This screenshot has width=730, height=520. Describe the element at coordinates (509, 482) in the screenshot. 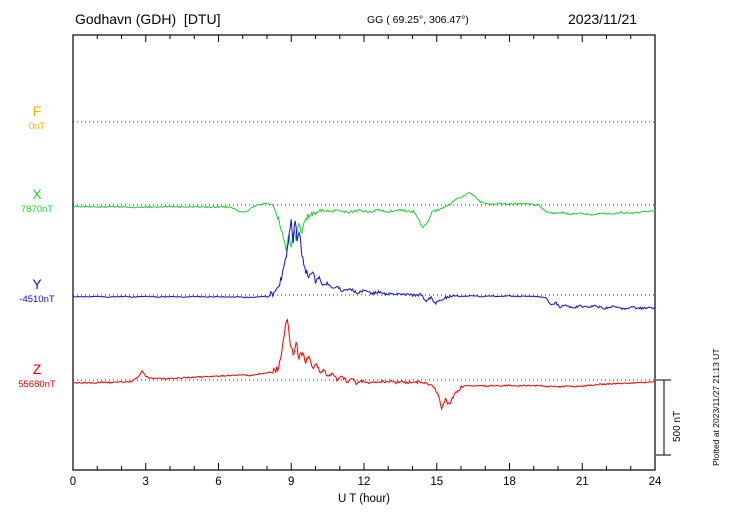

I see `x-tick-label: 18` at that location.